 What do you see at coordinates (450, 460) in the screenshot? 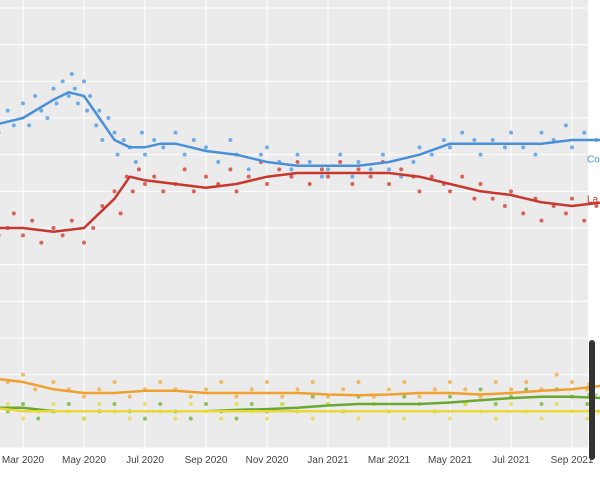
I see `x-tick-label: May 2021` at bounding box center [450, 460].